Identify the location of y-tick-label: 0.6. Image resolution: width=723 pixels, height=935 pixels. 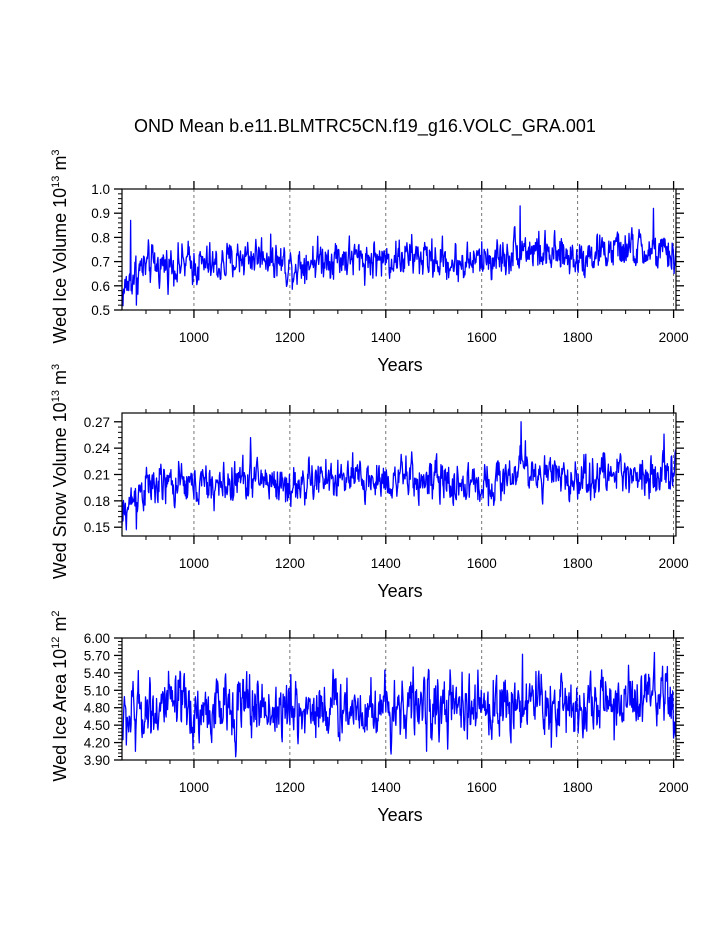
(100, 286).